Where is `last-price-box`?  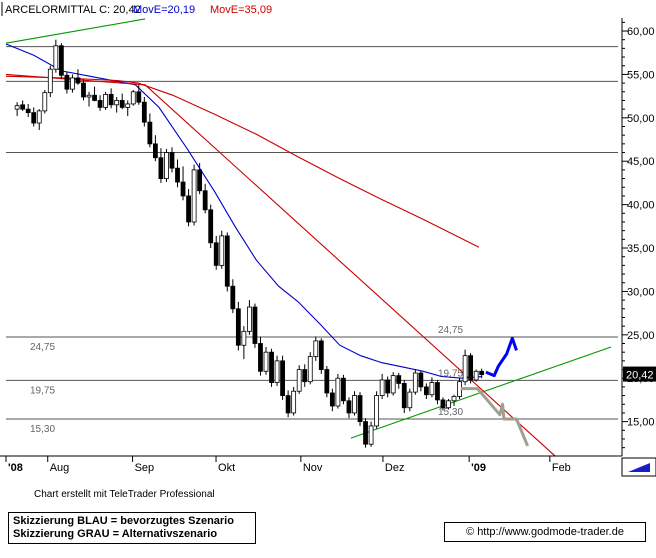
last-price-box is located at coordinates (639, 374).